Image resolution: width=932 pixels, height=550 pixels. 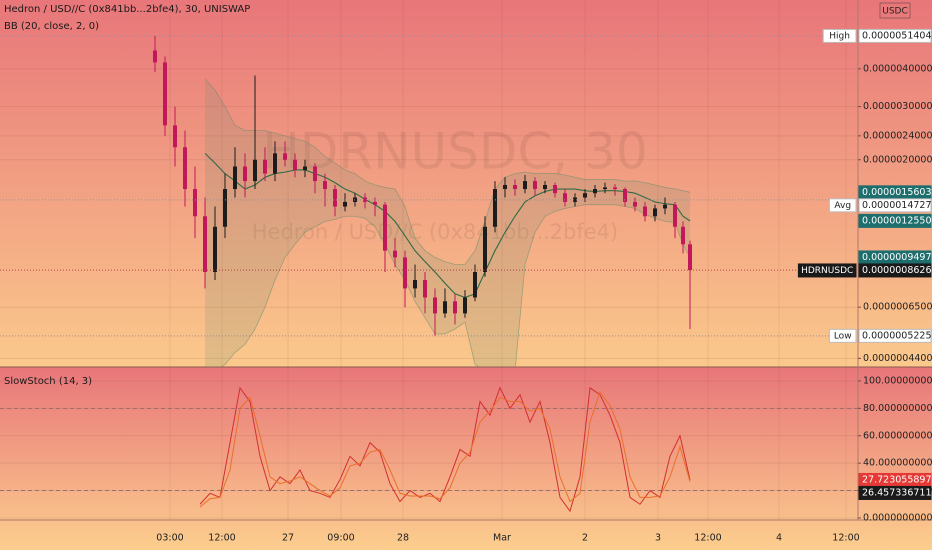 What do you see at coordinates (658, 538) in the screenshot?
I see `x-tick-label: 3` at bounding box center [658, 538].